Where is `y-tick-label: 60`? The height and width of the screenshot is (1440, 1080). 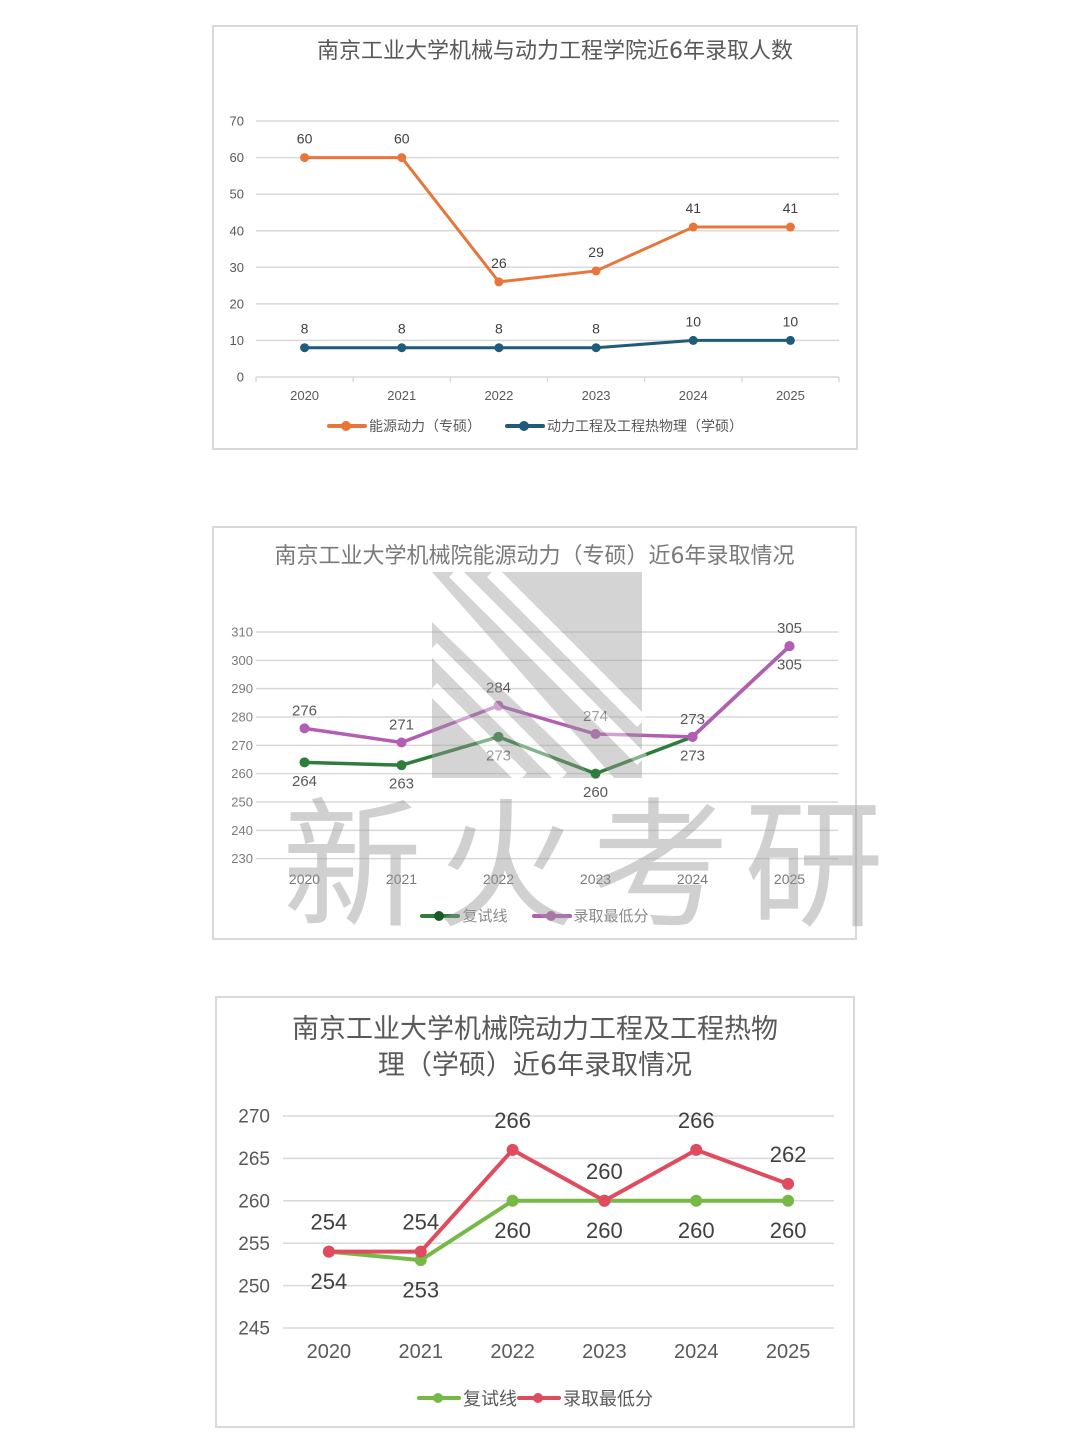
y-tick-label: 60 is located at coordinates (237, 157).